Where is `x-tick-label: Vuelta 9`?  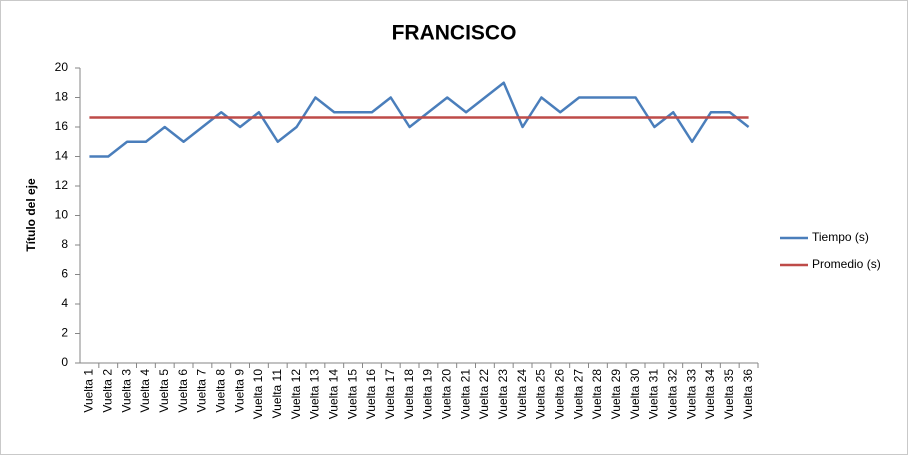
x-tick-label: Vuelta 9 is located at coordinates (239, 391).